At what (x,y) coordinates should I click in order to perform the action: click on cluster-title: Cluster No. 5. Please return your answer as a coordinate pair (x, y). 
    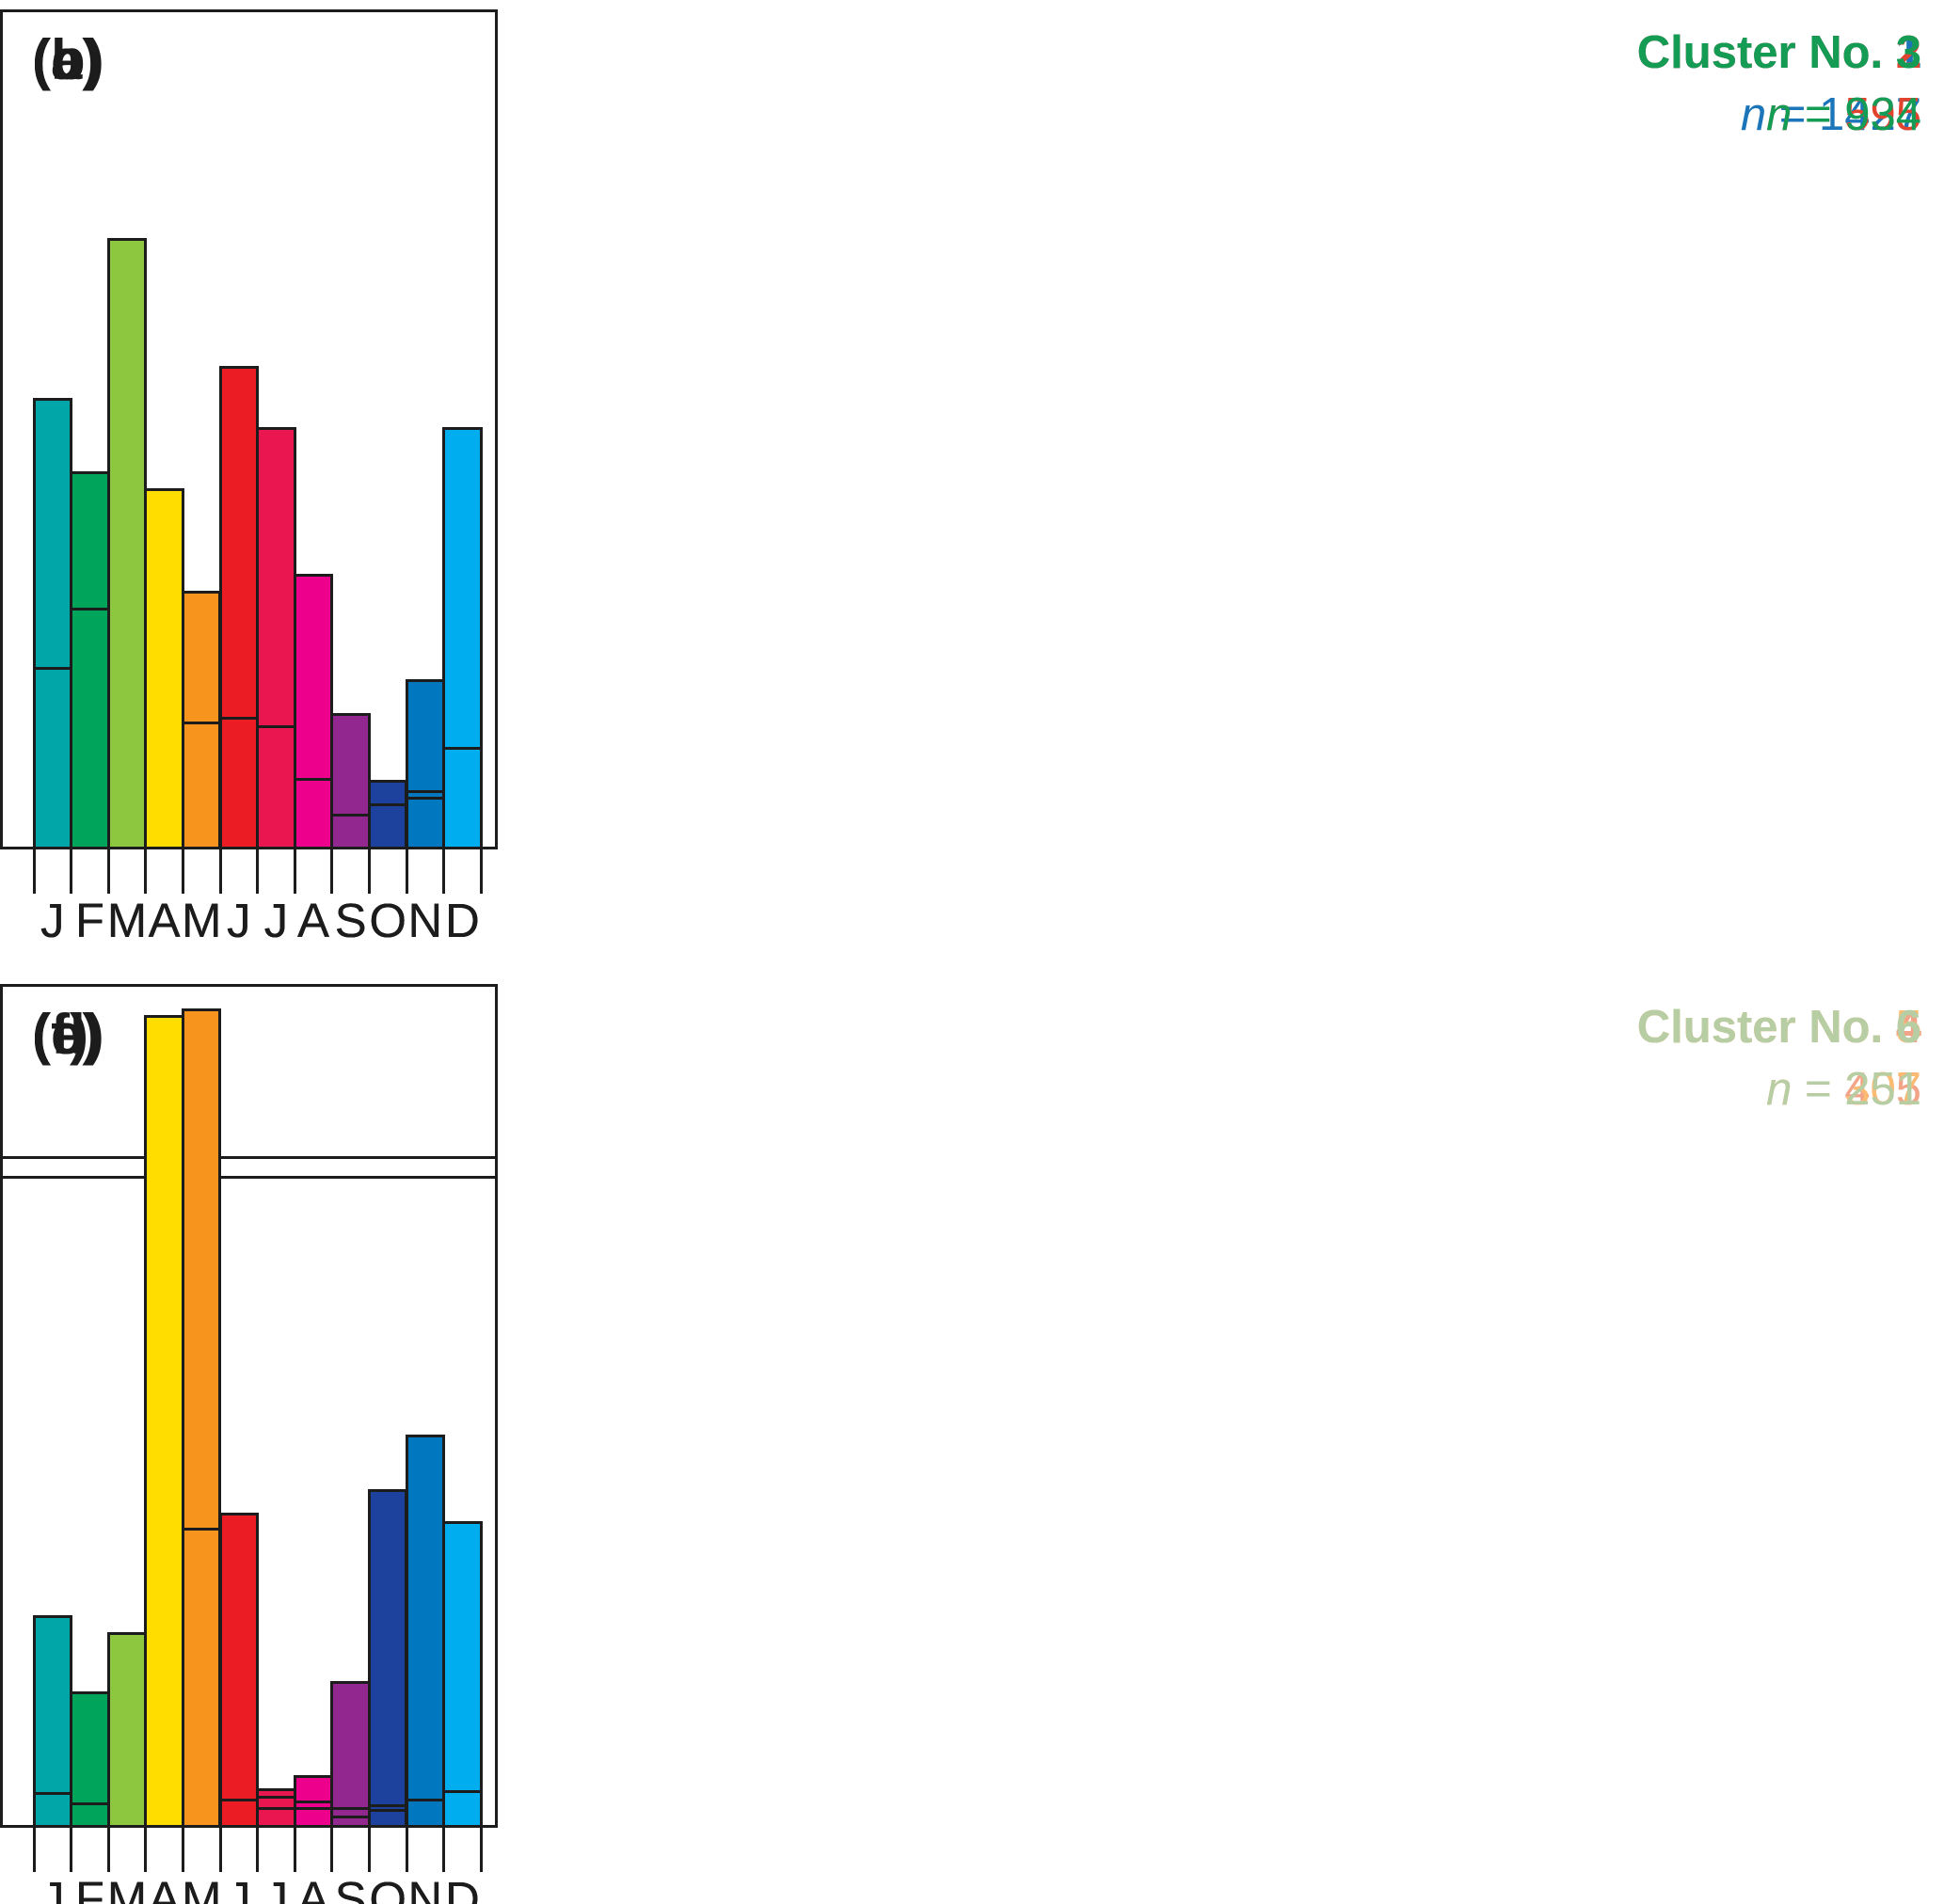
    Looking at the image, I should click on (1778, 1027).